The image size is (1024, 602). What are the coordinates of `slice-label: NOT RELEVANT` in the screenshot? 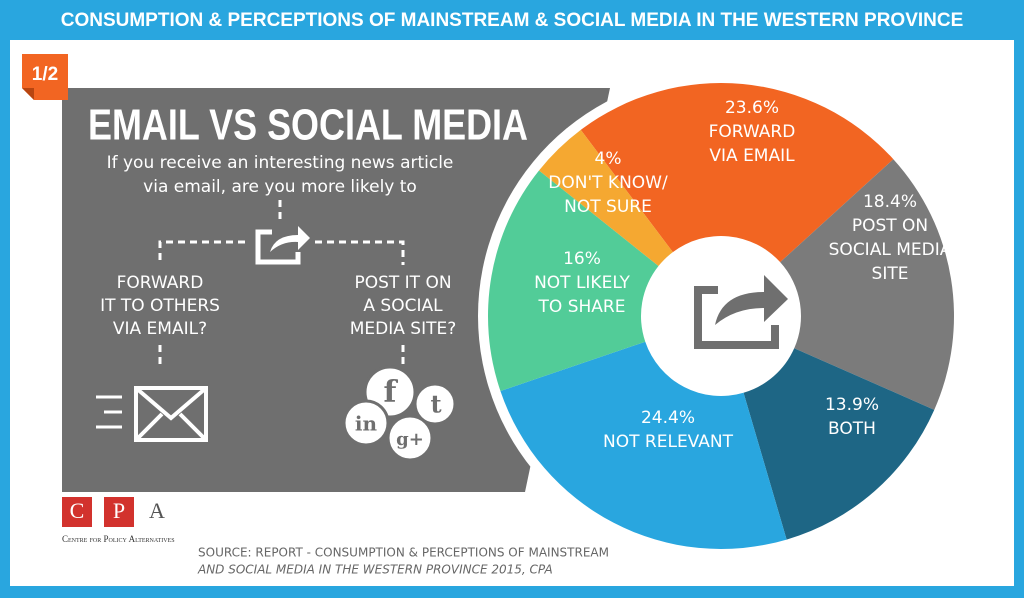 It's located at (668, 442).